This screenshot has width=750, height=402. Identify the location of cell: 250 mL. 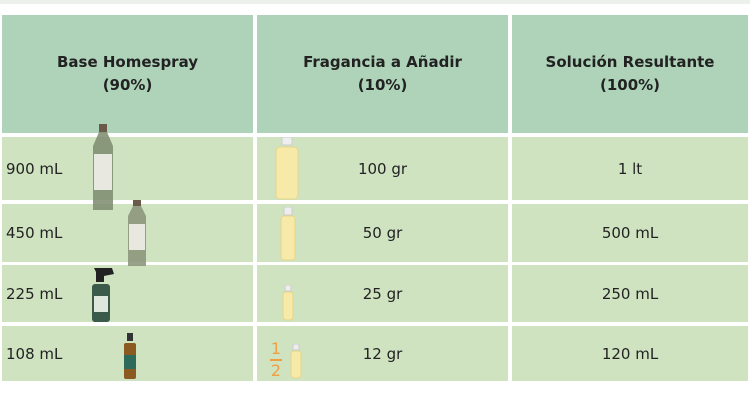
(630, 293).